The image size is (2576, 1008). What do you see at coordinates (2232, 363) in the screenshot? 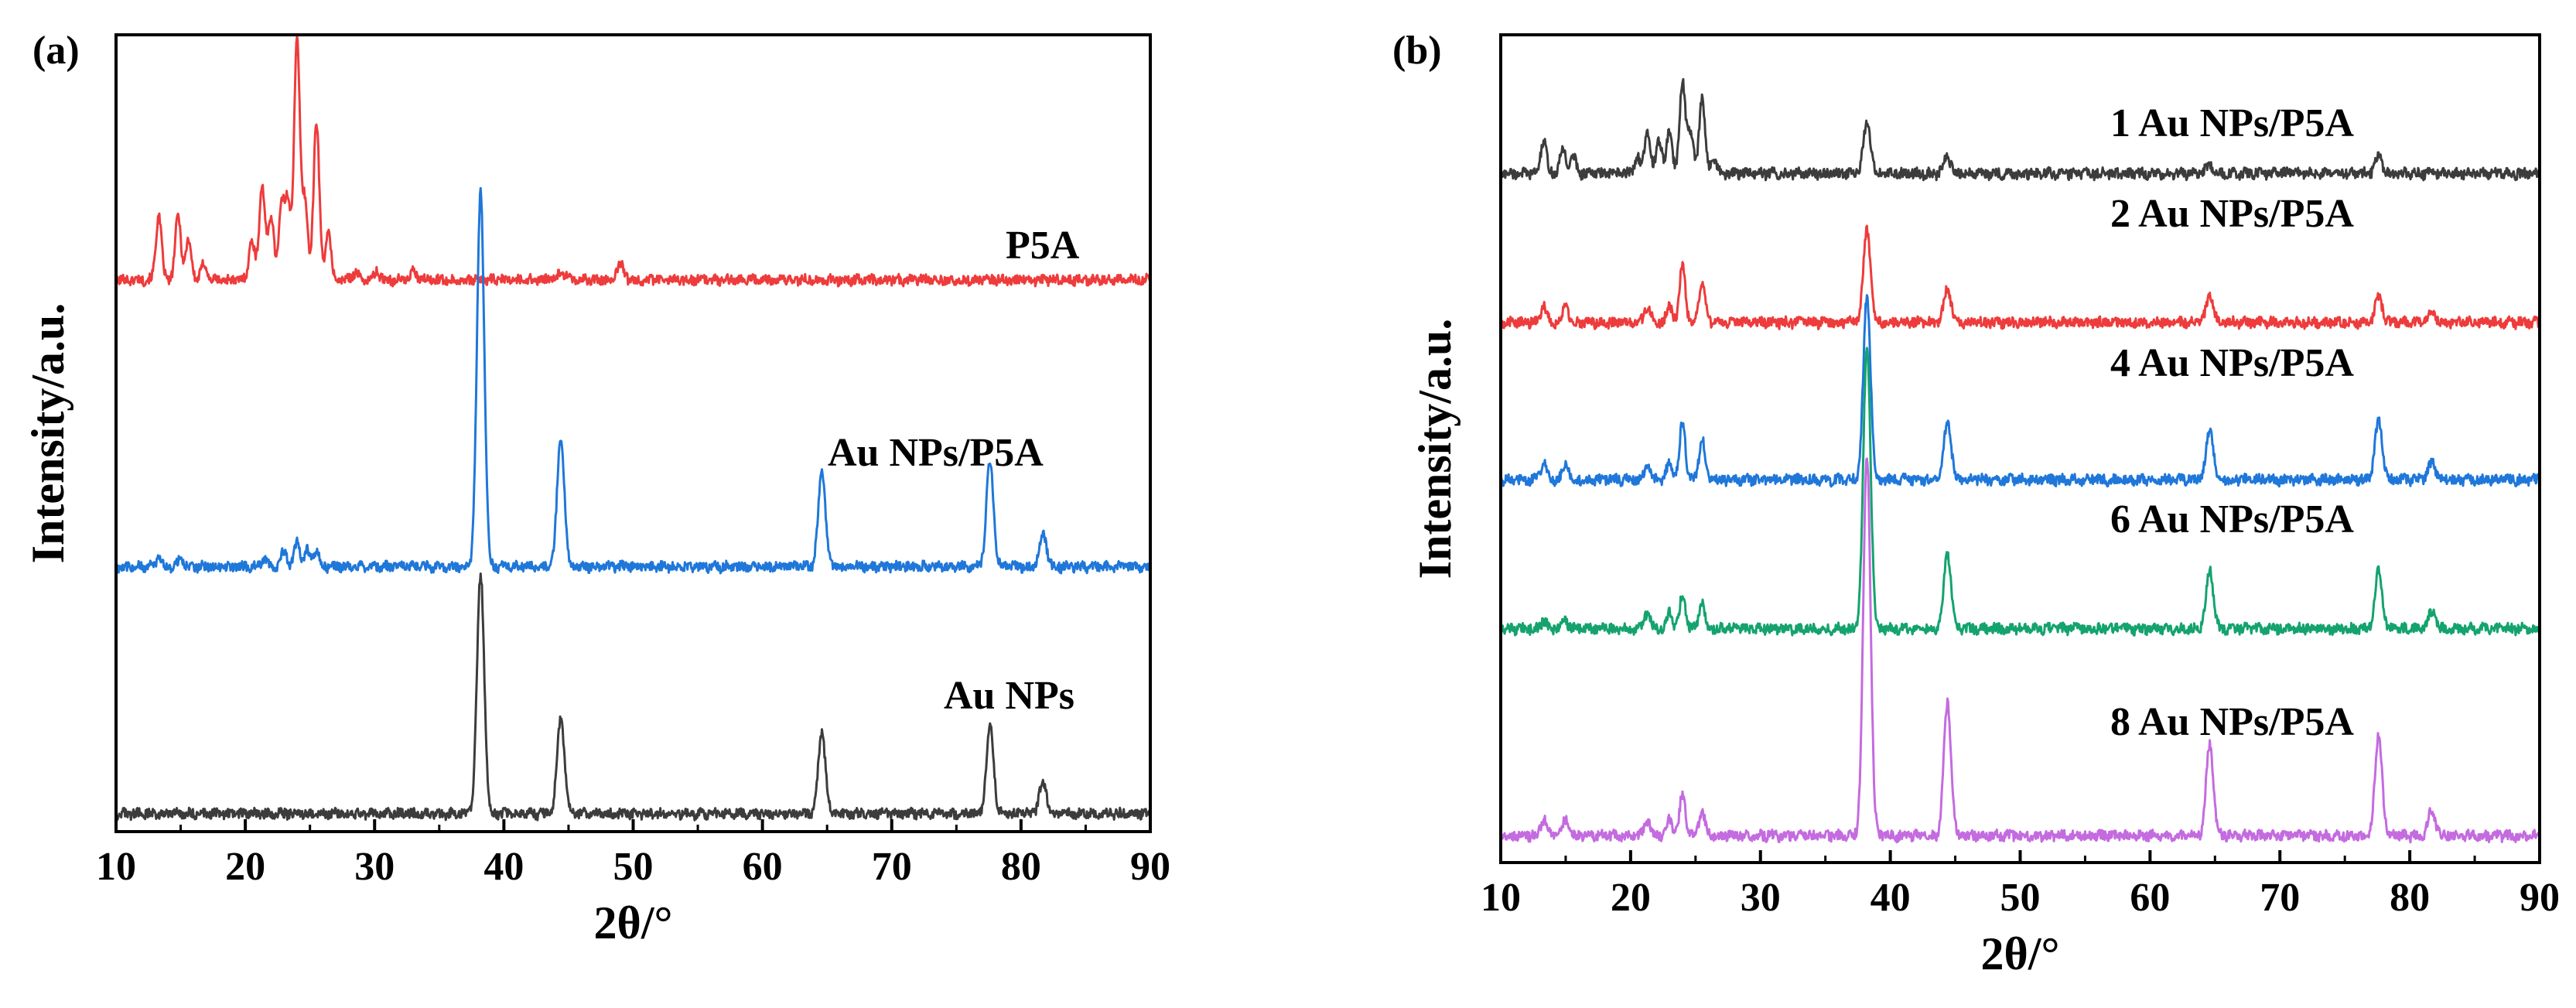
I see `series-label: 4 Au NPs/P5A` at bounding box center [2232, 363].